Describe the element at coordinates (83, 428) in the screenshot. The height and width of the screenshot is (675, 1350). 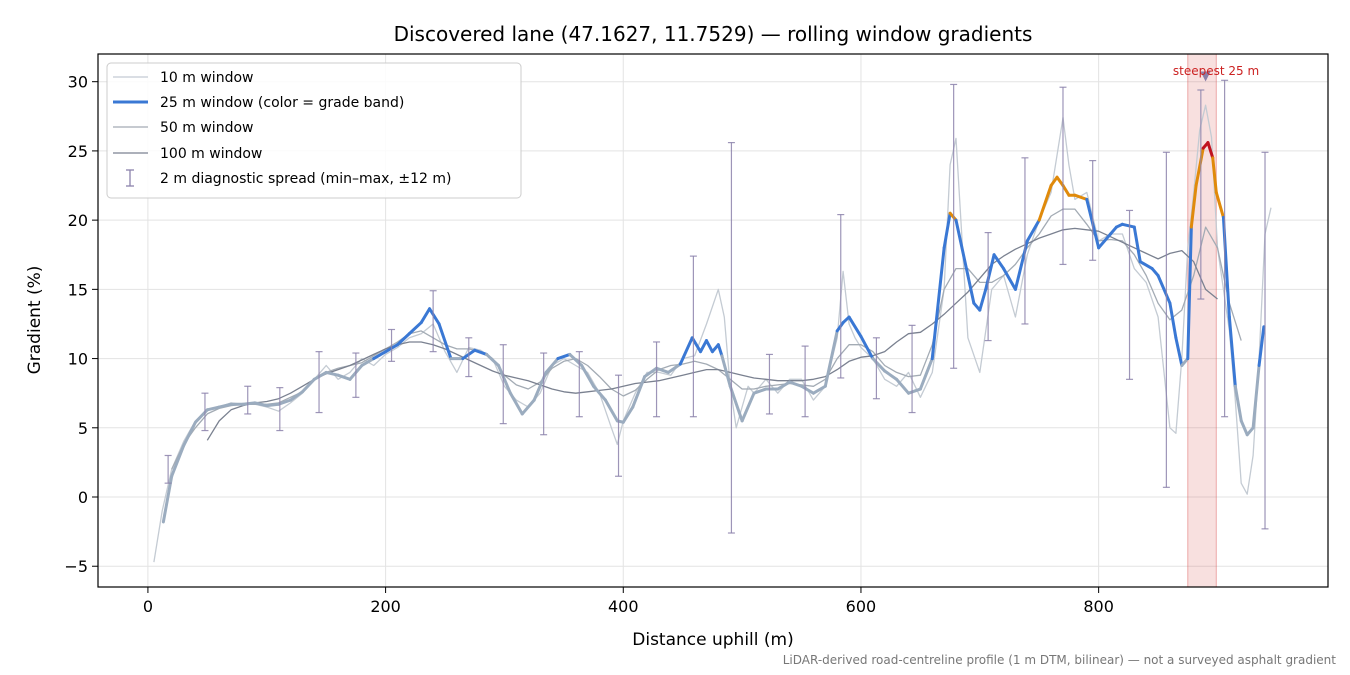
I see `y-tick-label-2: 5` at that location.